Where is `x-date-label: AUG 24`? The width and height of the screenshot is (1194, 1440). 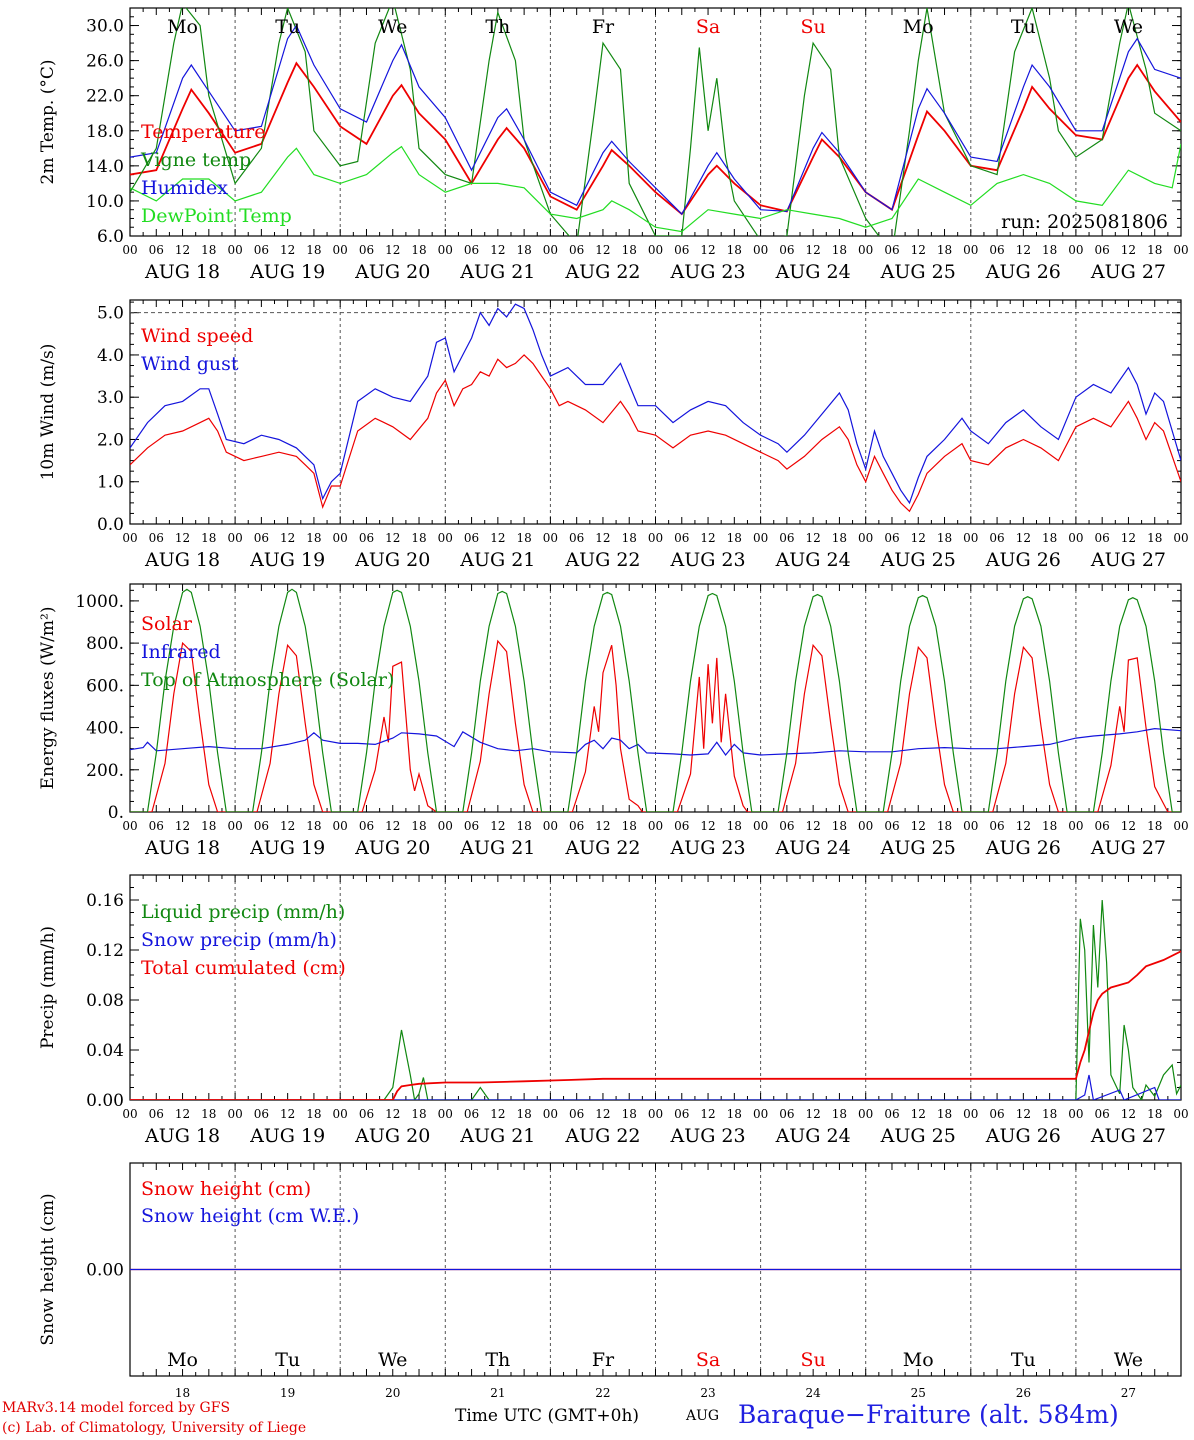
x-date-label: AUG 24 is located at coordinates (813, 848).